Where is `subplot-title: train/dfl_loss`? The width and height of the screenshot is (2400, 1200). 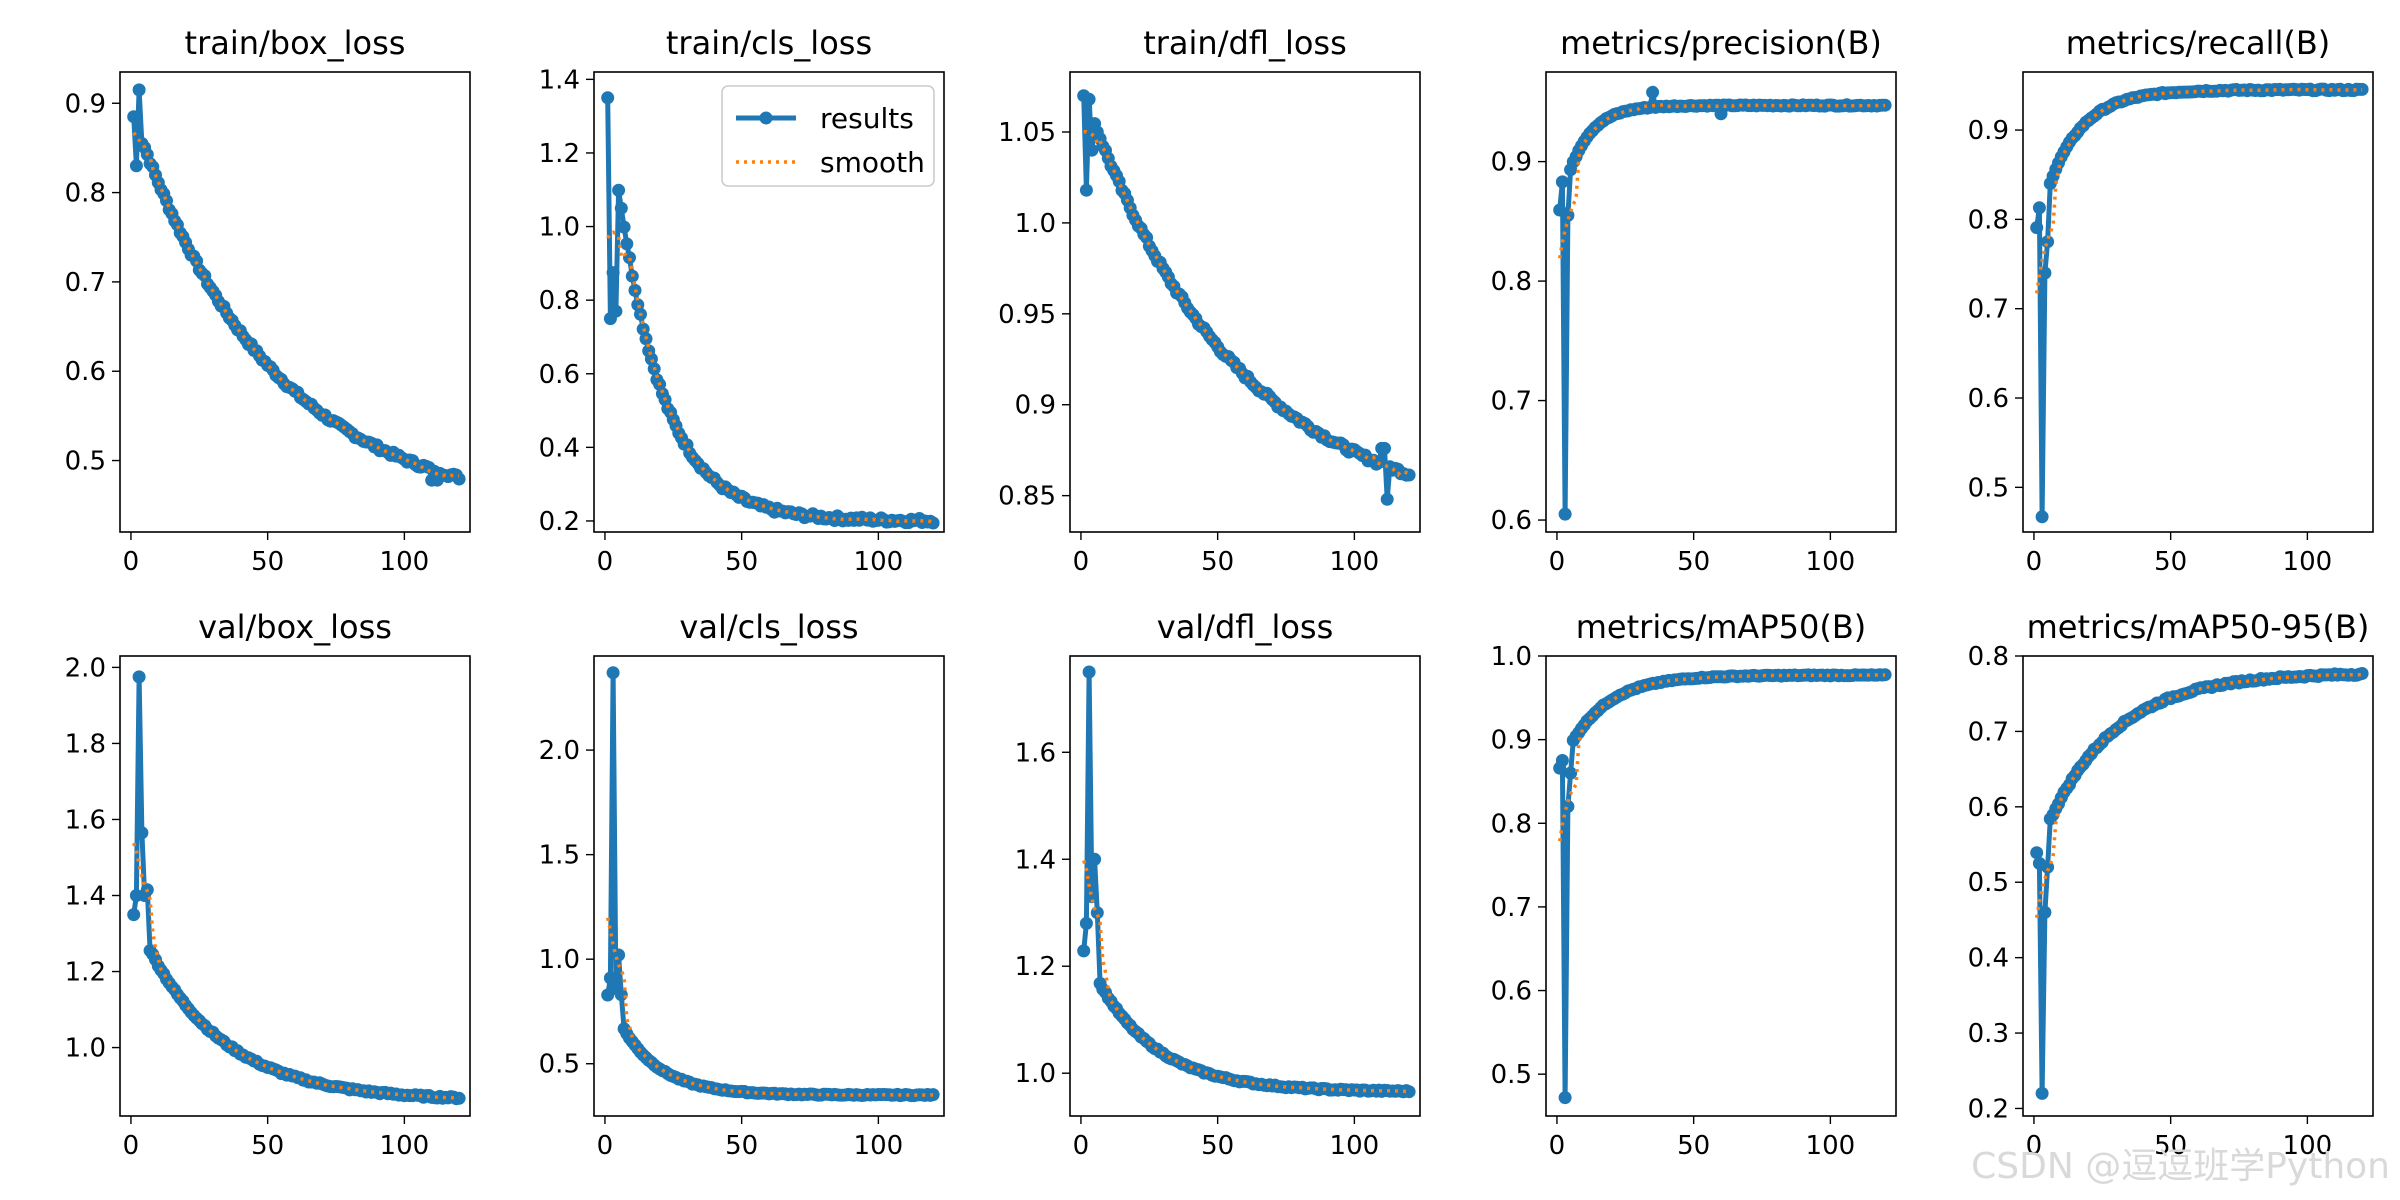 subplot-title: train/dfl_loss is located at coordinates (1245, 43).